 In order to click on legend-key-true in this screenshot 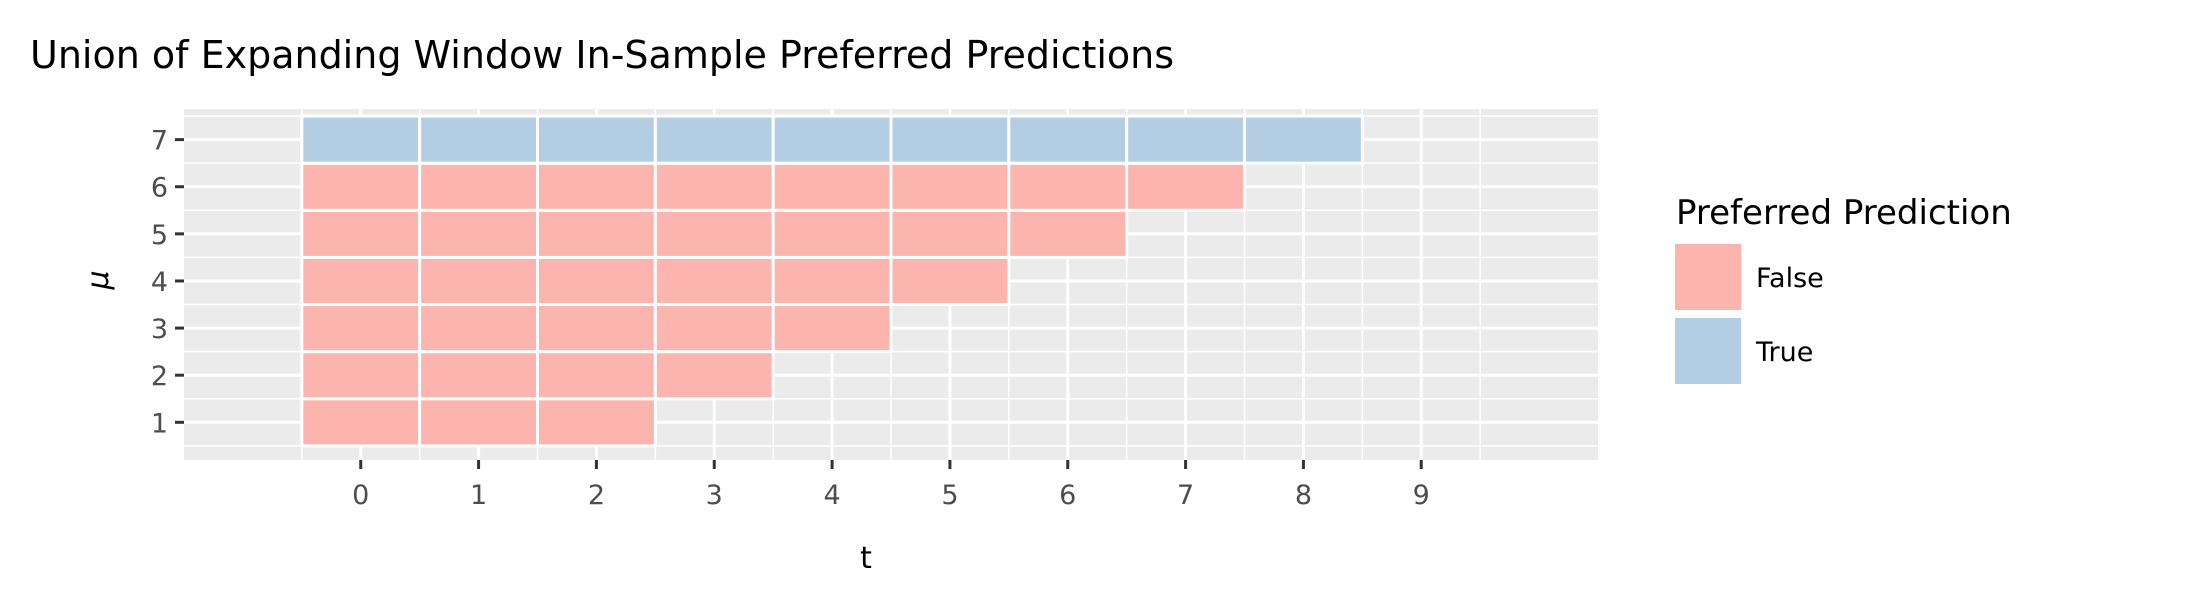, I will do `click(1708, 351)`.